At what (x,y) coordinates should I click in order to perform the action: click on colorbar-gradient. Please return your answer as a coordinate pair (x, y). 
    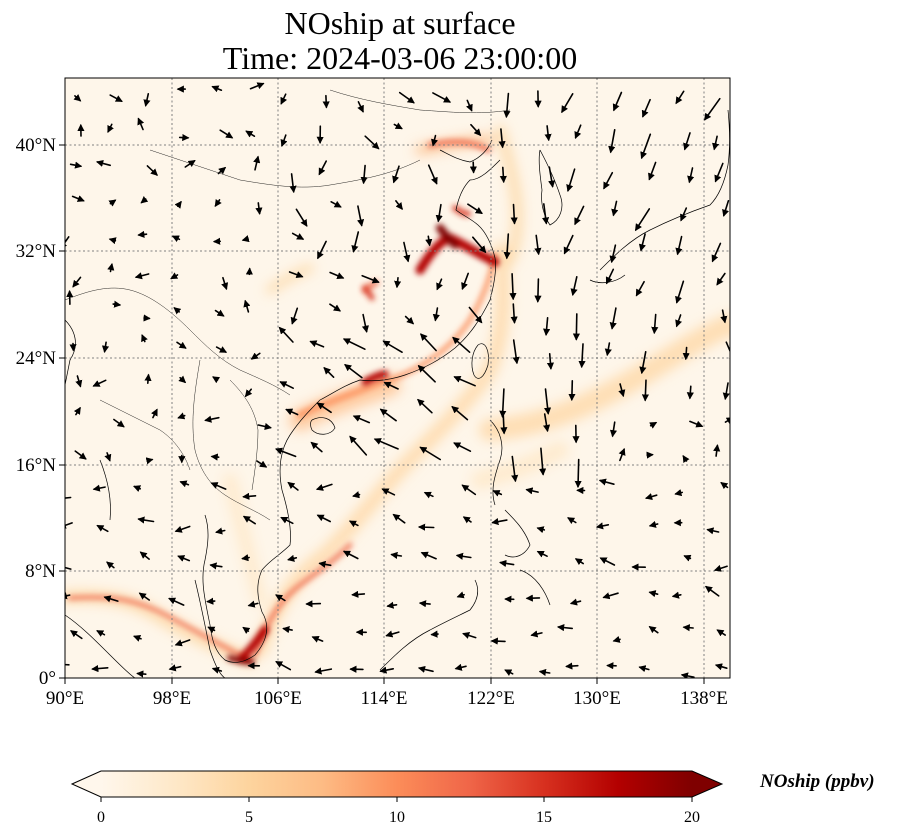
    Looking at the image, I should click on (396, 784).